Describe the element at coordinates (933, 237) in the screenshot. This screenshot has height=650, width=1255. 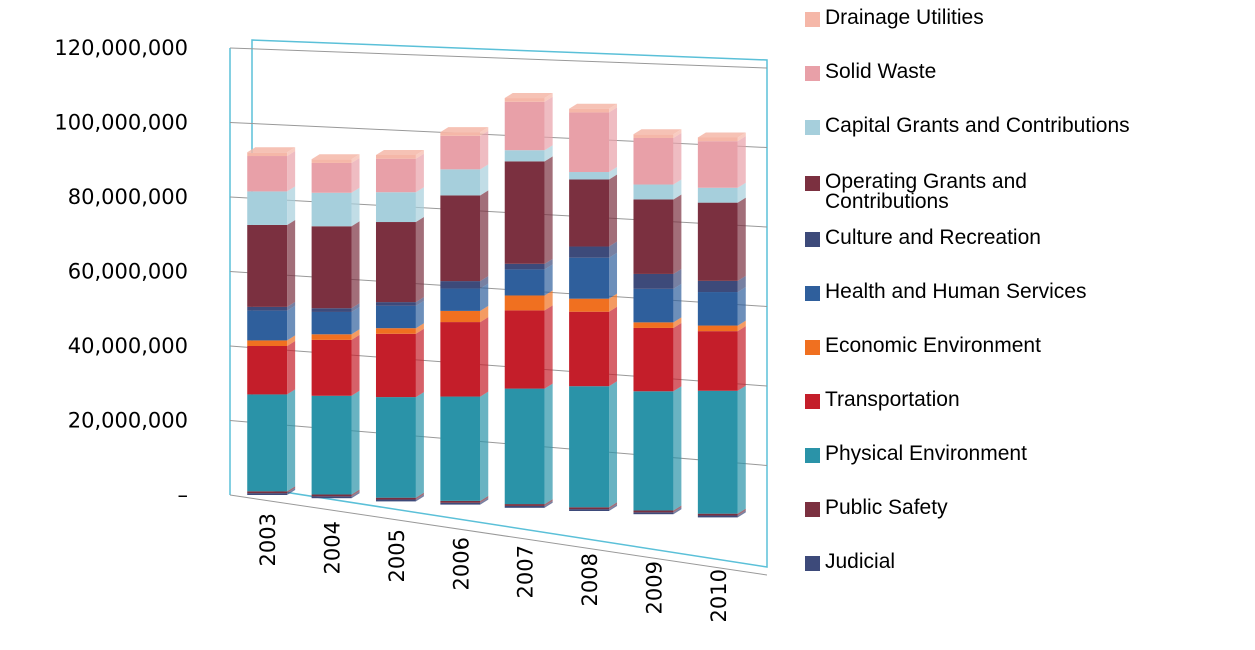
I see `legend-label: Culture and Recreation` at that location.